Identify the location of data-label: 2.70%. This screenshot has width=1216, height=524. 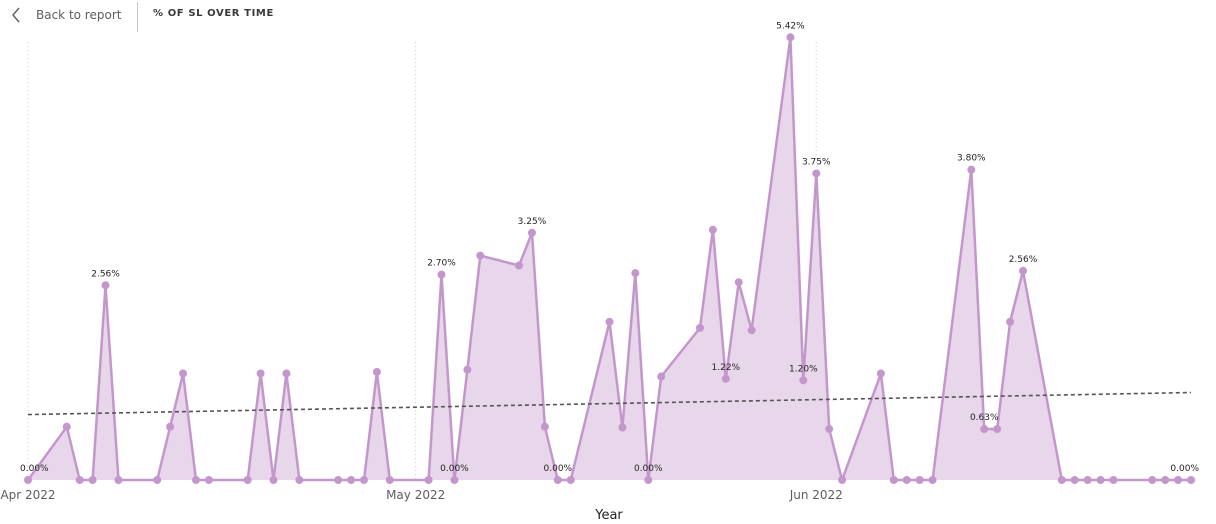
(441, 264).